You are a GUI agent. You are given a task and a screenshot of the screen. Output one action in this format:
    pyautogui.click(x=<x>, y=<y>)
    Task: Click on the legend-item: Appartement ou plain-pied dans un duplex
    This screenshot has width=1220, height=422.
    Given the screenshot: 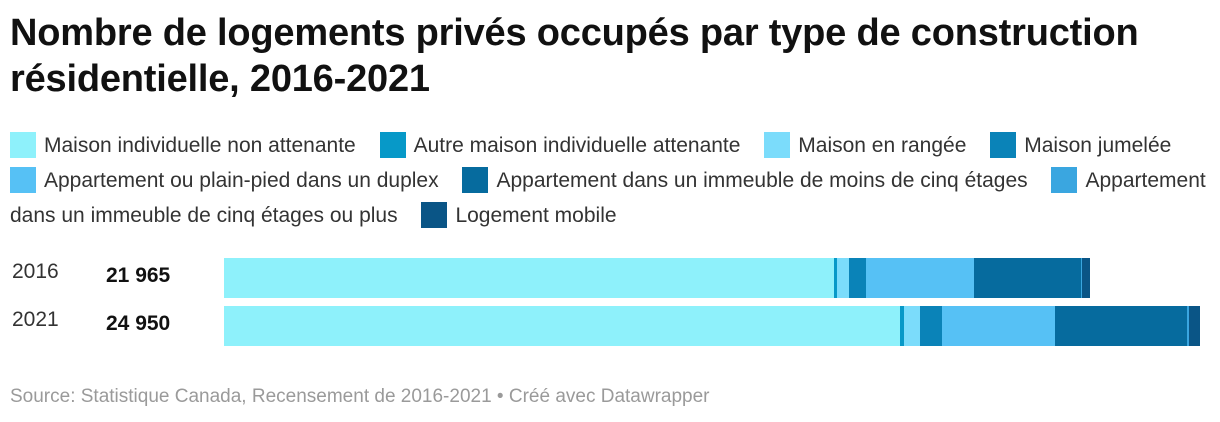 What is the action you would take?
    pyautogui.click(x=224, y=180)
    